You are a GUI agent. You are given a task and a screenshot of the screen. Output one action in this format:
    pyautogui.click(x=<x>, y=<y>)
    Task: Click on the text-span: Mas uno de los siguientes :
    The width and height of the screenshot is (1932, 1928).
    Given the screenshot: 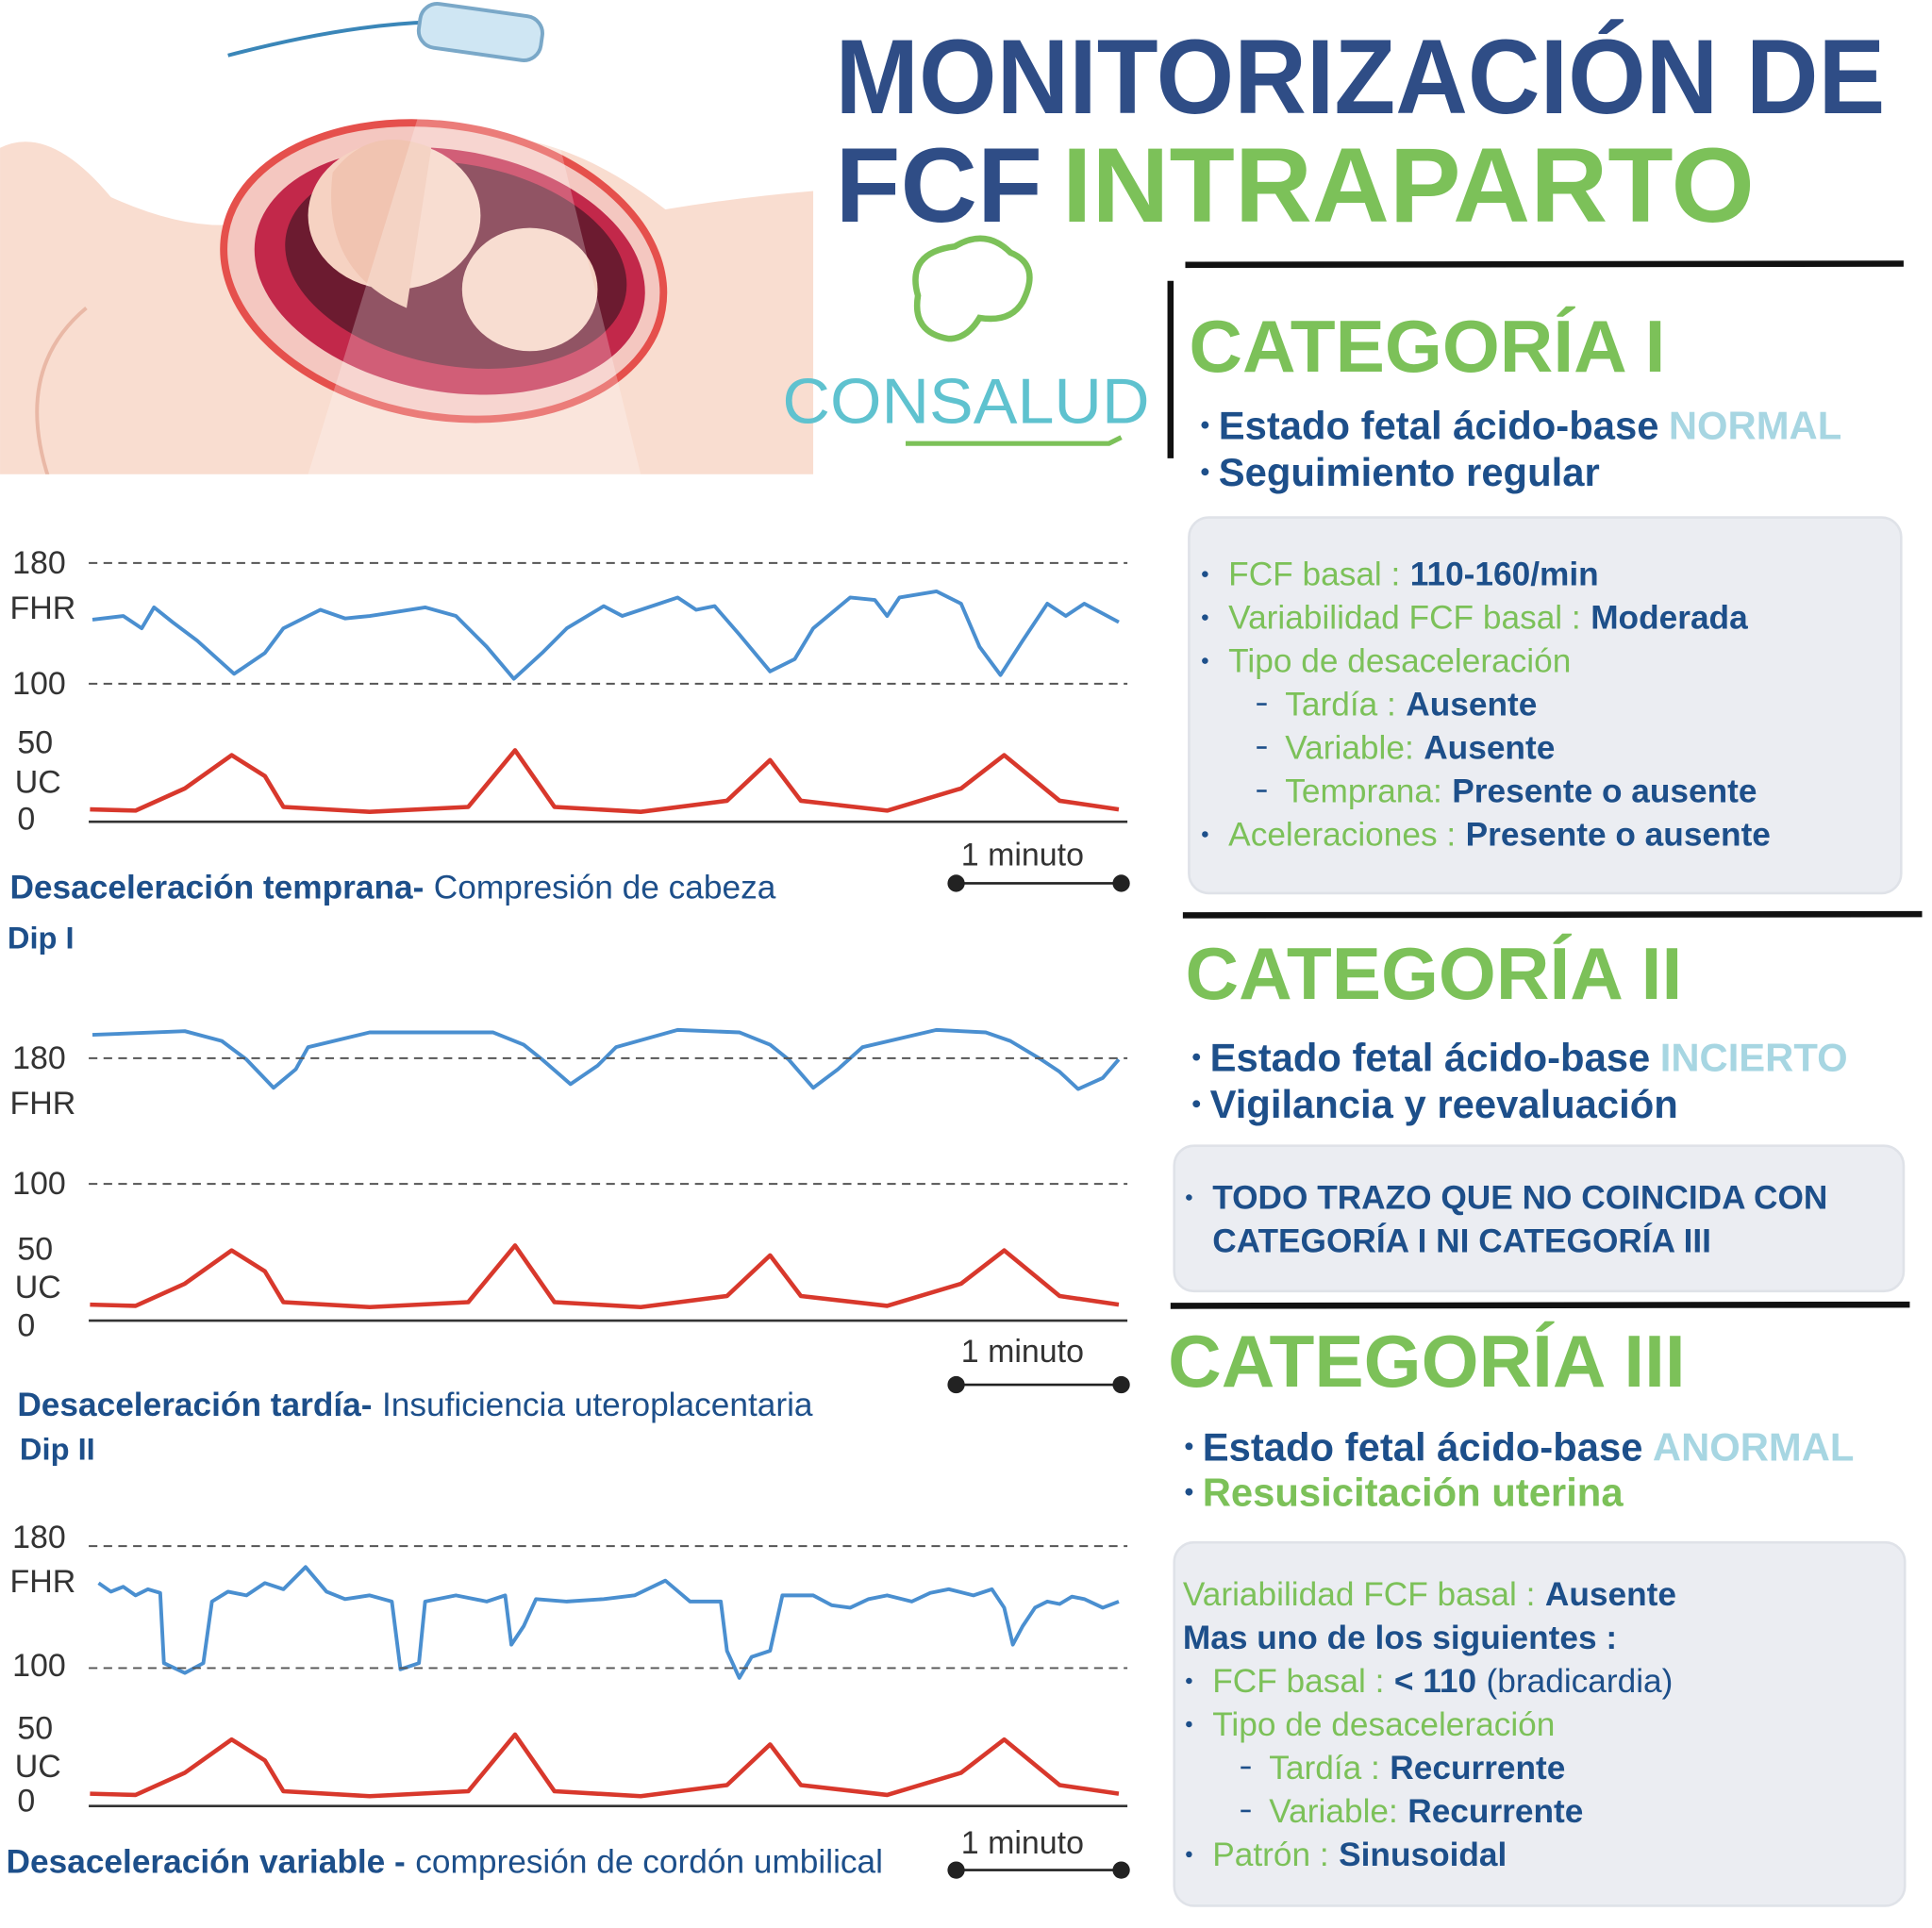 What is the action you would take?
    pyautogui.click(x=1400, y=1638)
    